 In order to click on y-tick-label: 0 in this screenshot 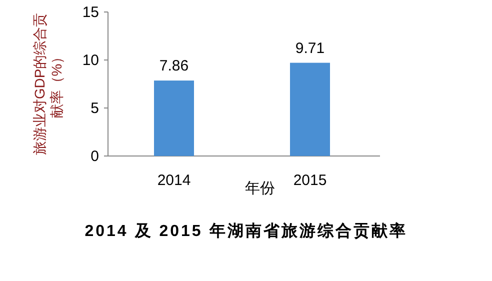, I will do `click(94, 156)`.